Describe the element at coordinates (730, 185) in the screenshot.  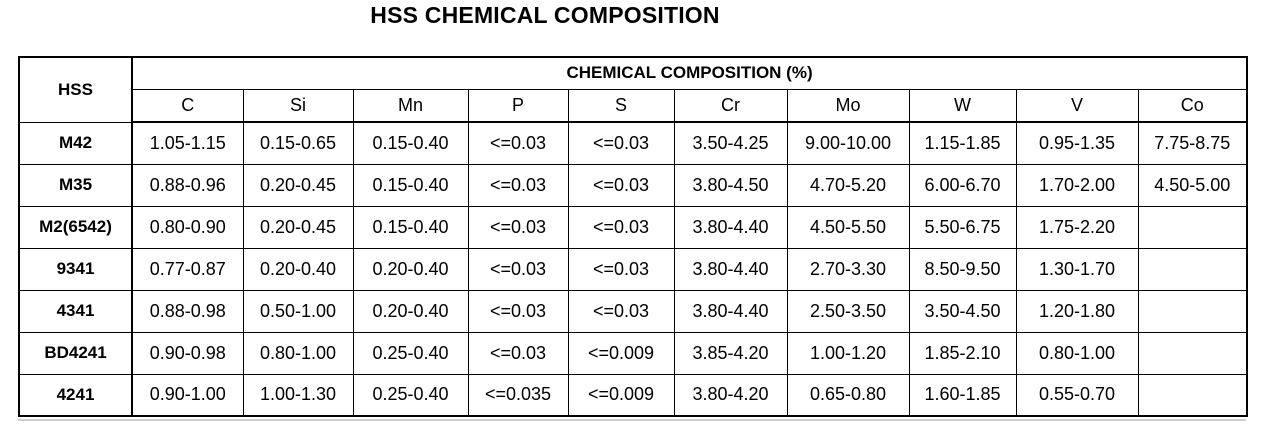
I see `value-cell: 3.80-4.50` at that location.